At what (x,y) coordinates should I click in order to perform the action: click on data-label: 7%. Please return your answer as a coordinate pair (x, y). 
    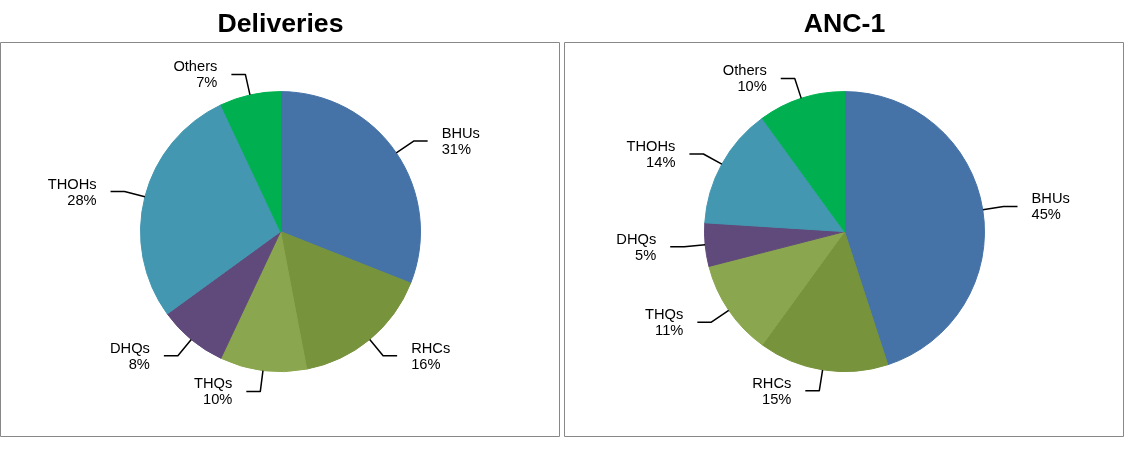
    Looking at the image, I should click on (207, 82).